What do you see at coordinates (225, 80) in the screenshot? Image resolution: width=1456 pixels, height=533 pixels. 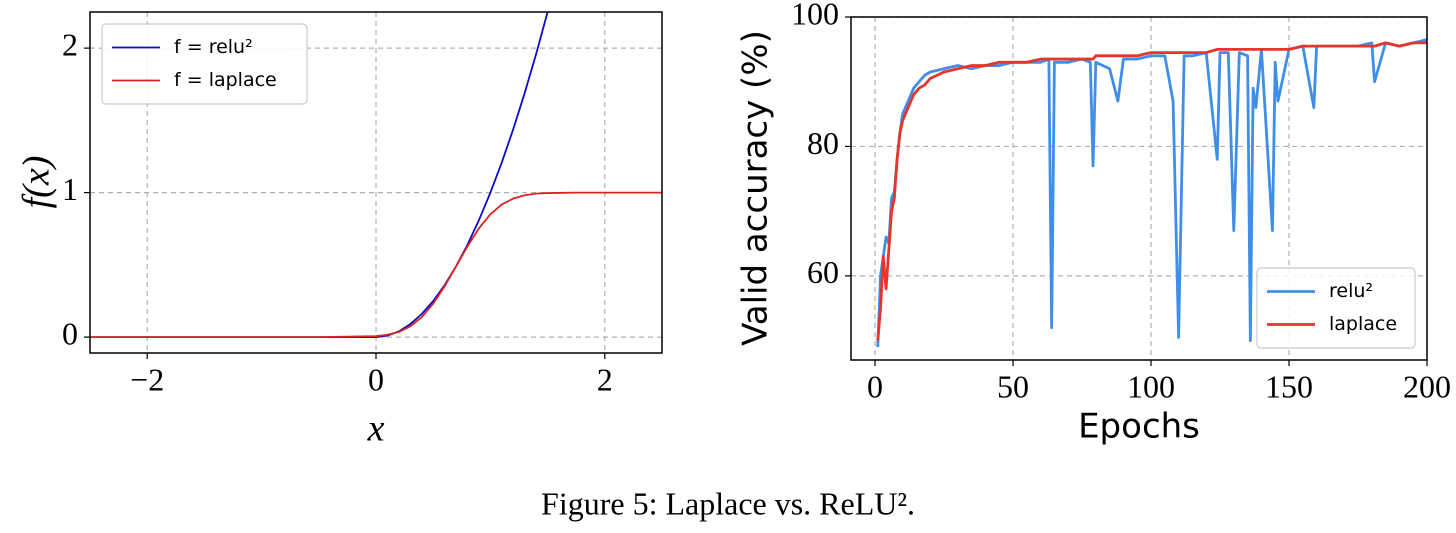 I see `legend-label: f = laplace` at bounding box center [225, 80].